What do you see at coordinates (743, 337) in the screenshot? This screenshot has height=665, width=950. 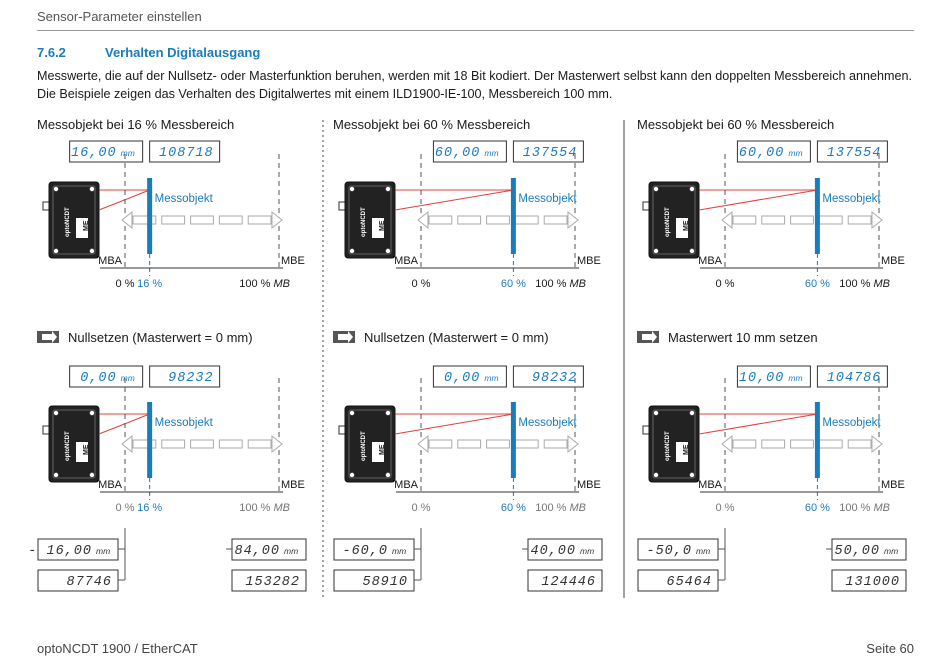 I see `action-label: Masterwert 10 mm setzen` at bounding box center [743, 337].